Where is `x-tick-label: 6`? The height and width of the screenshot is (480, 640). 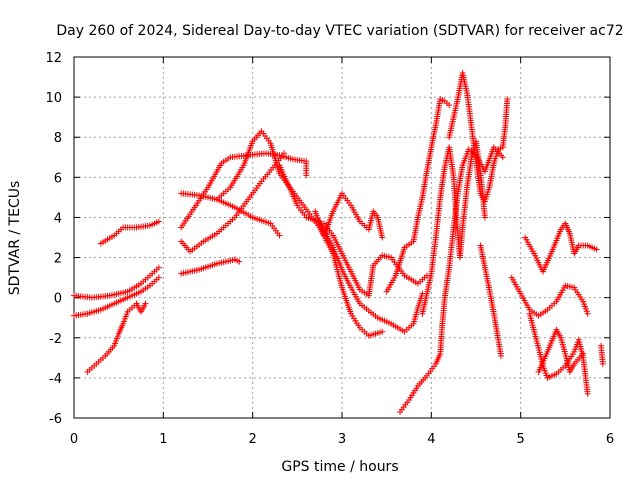 x-tick-label: 6 is located at coordinates (610, 439).